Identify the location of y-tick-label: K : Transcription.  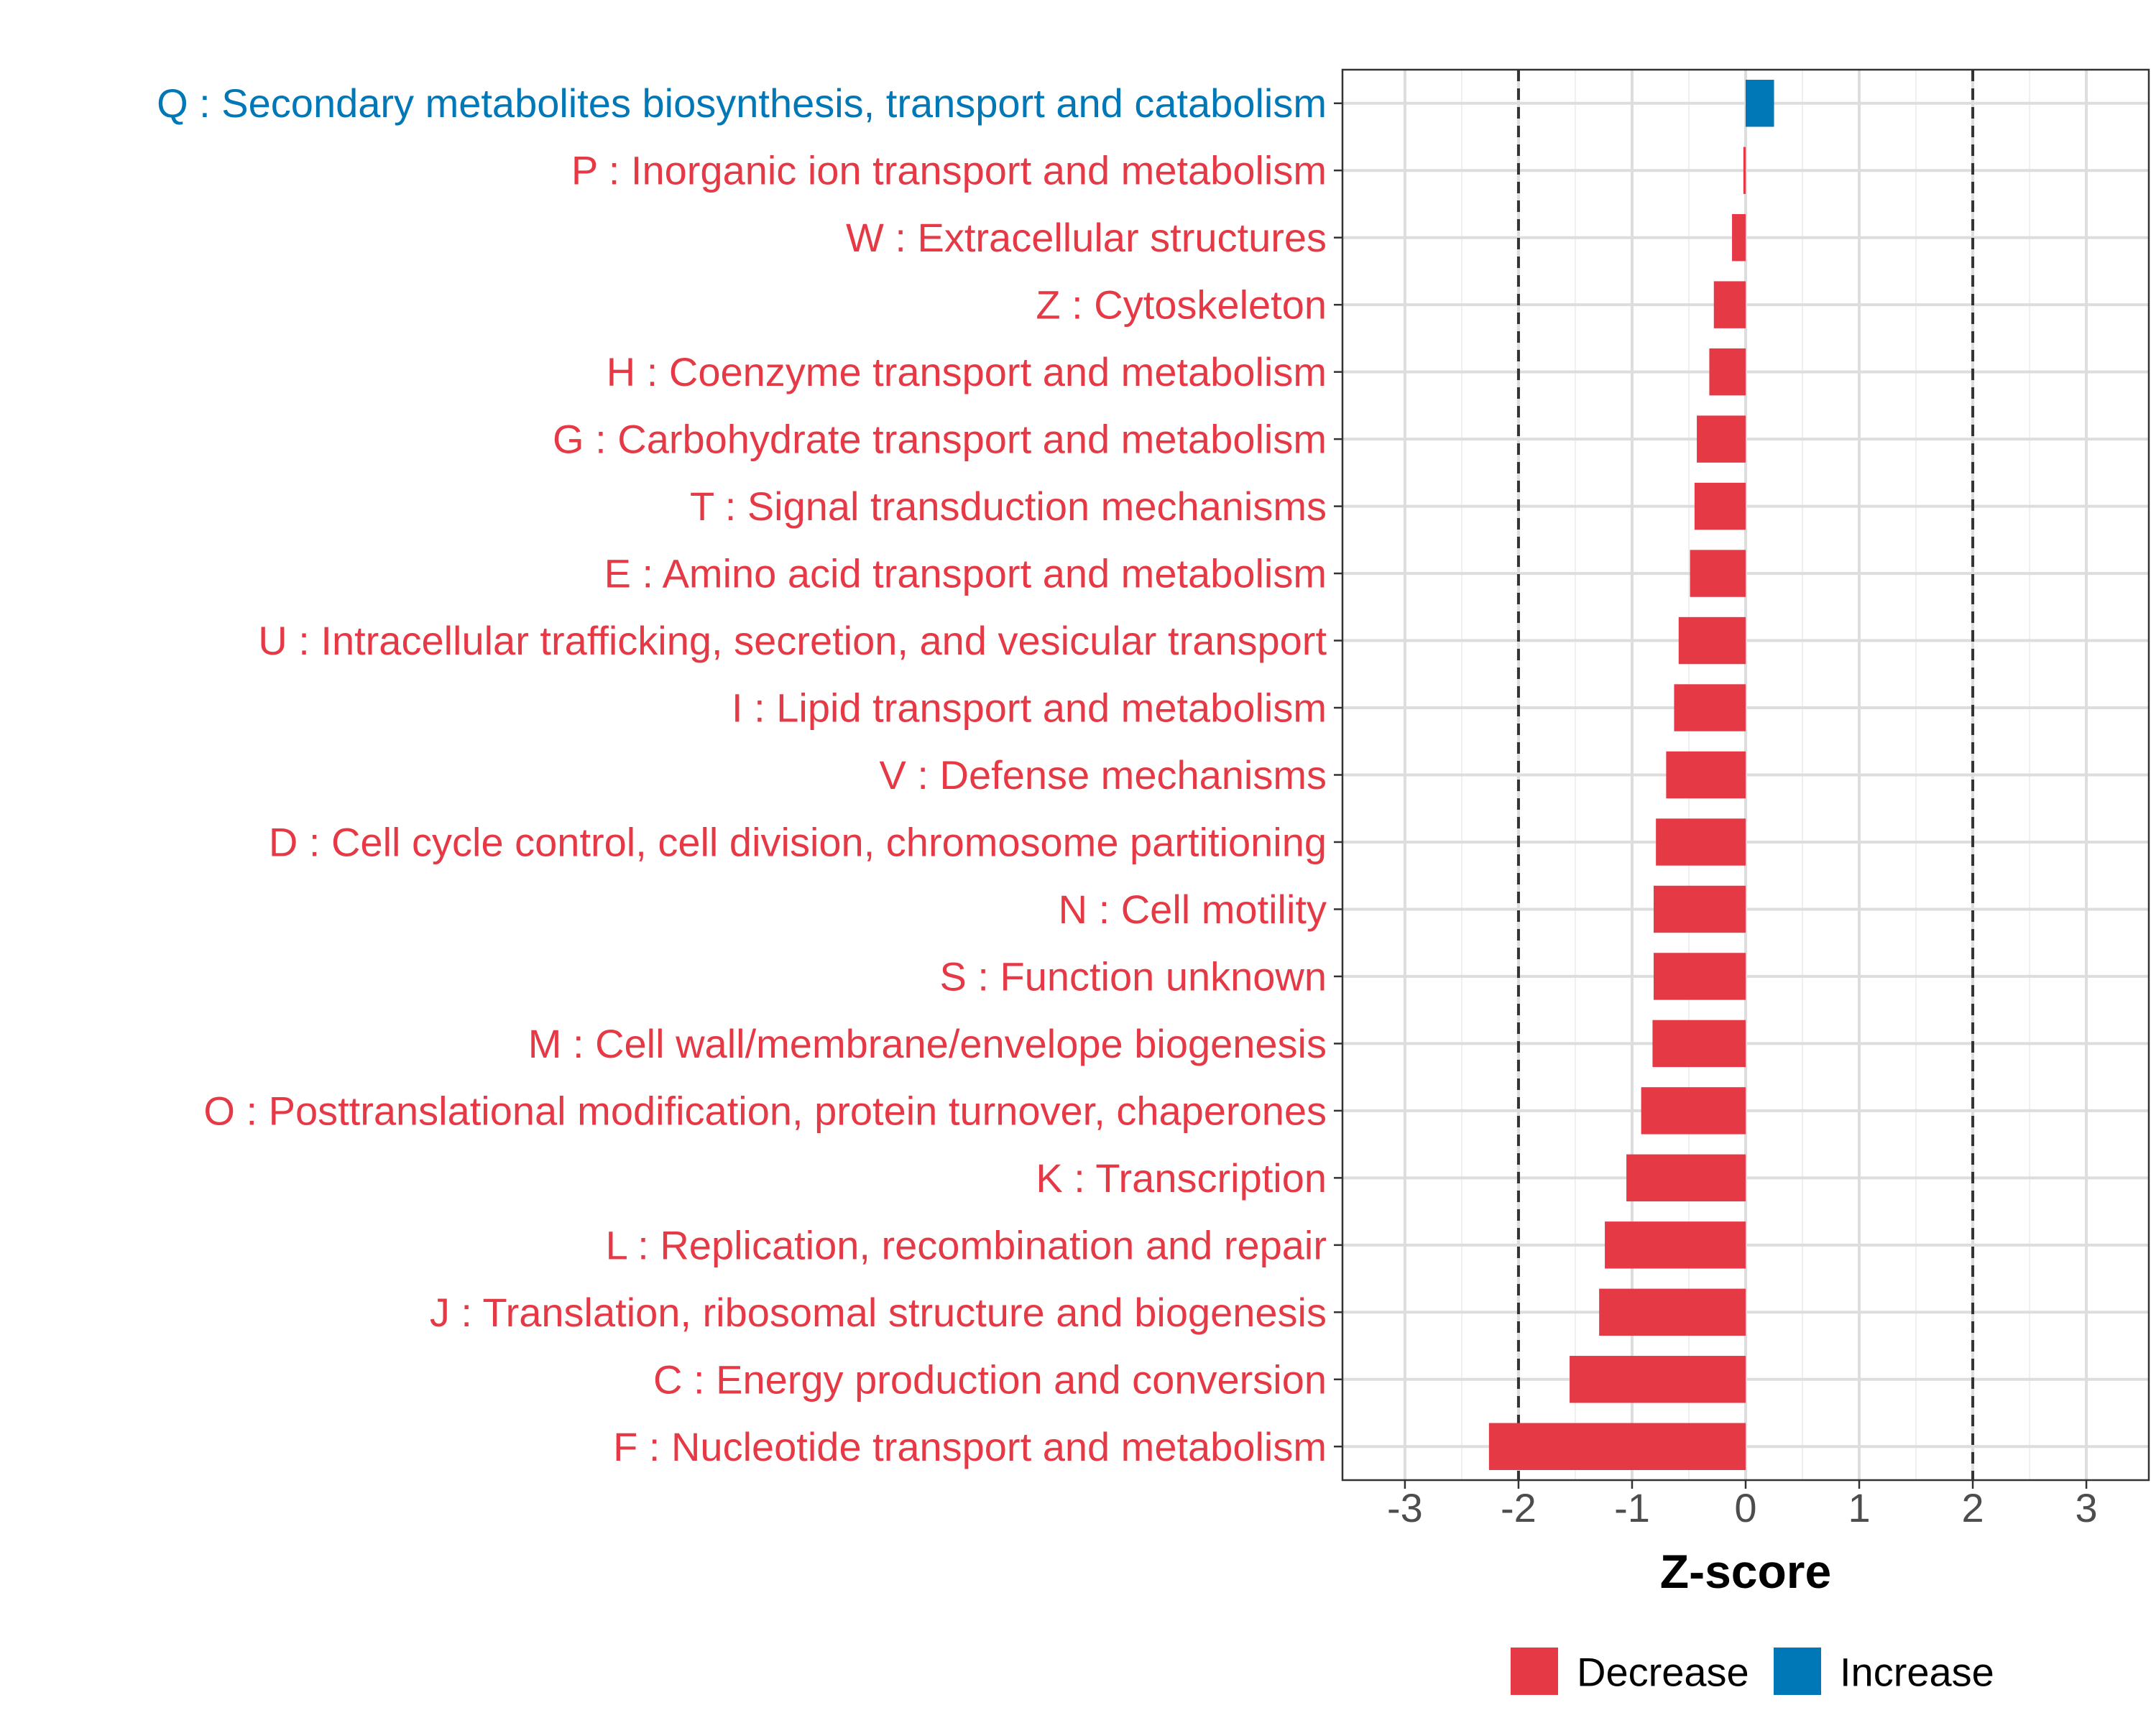
(1181, 1178).